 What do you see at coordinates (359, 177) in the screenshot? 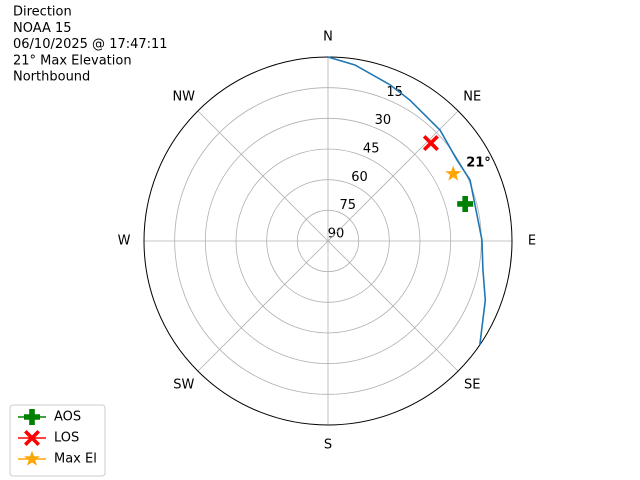
I see `r-tick-label: 60` at bounding box center [359, 177].